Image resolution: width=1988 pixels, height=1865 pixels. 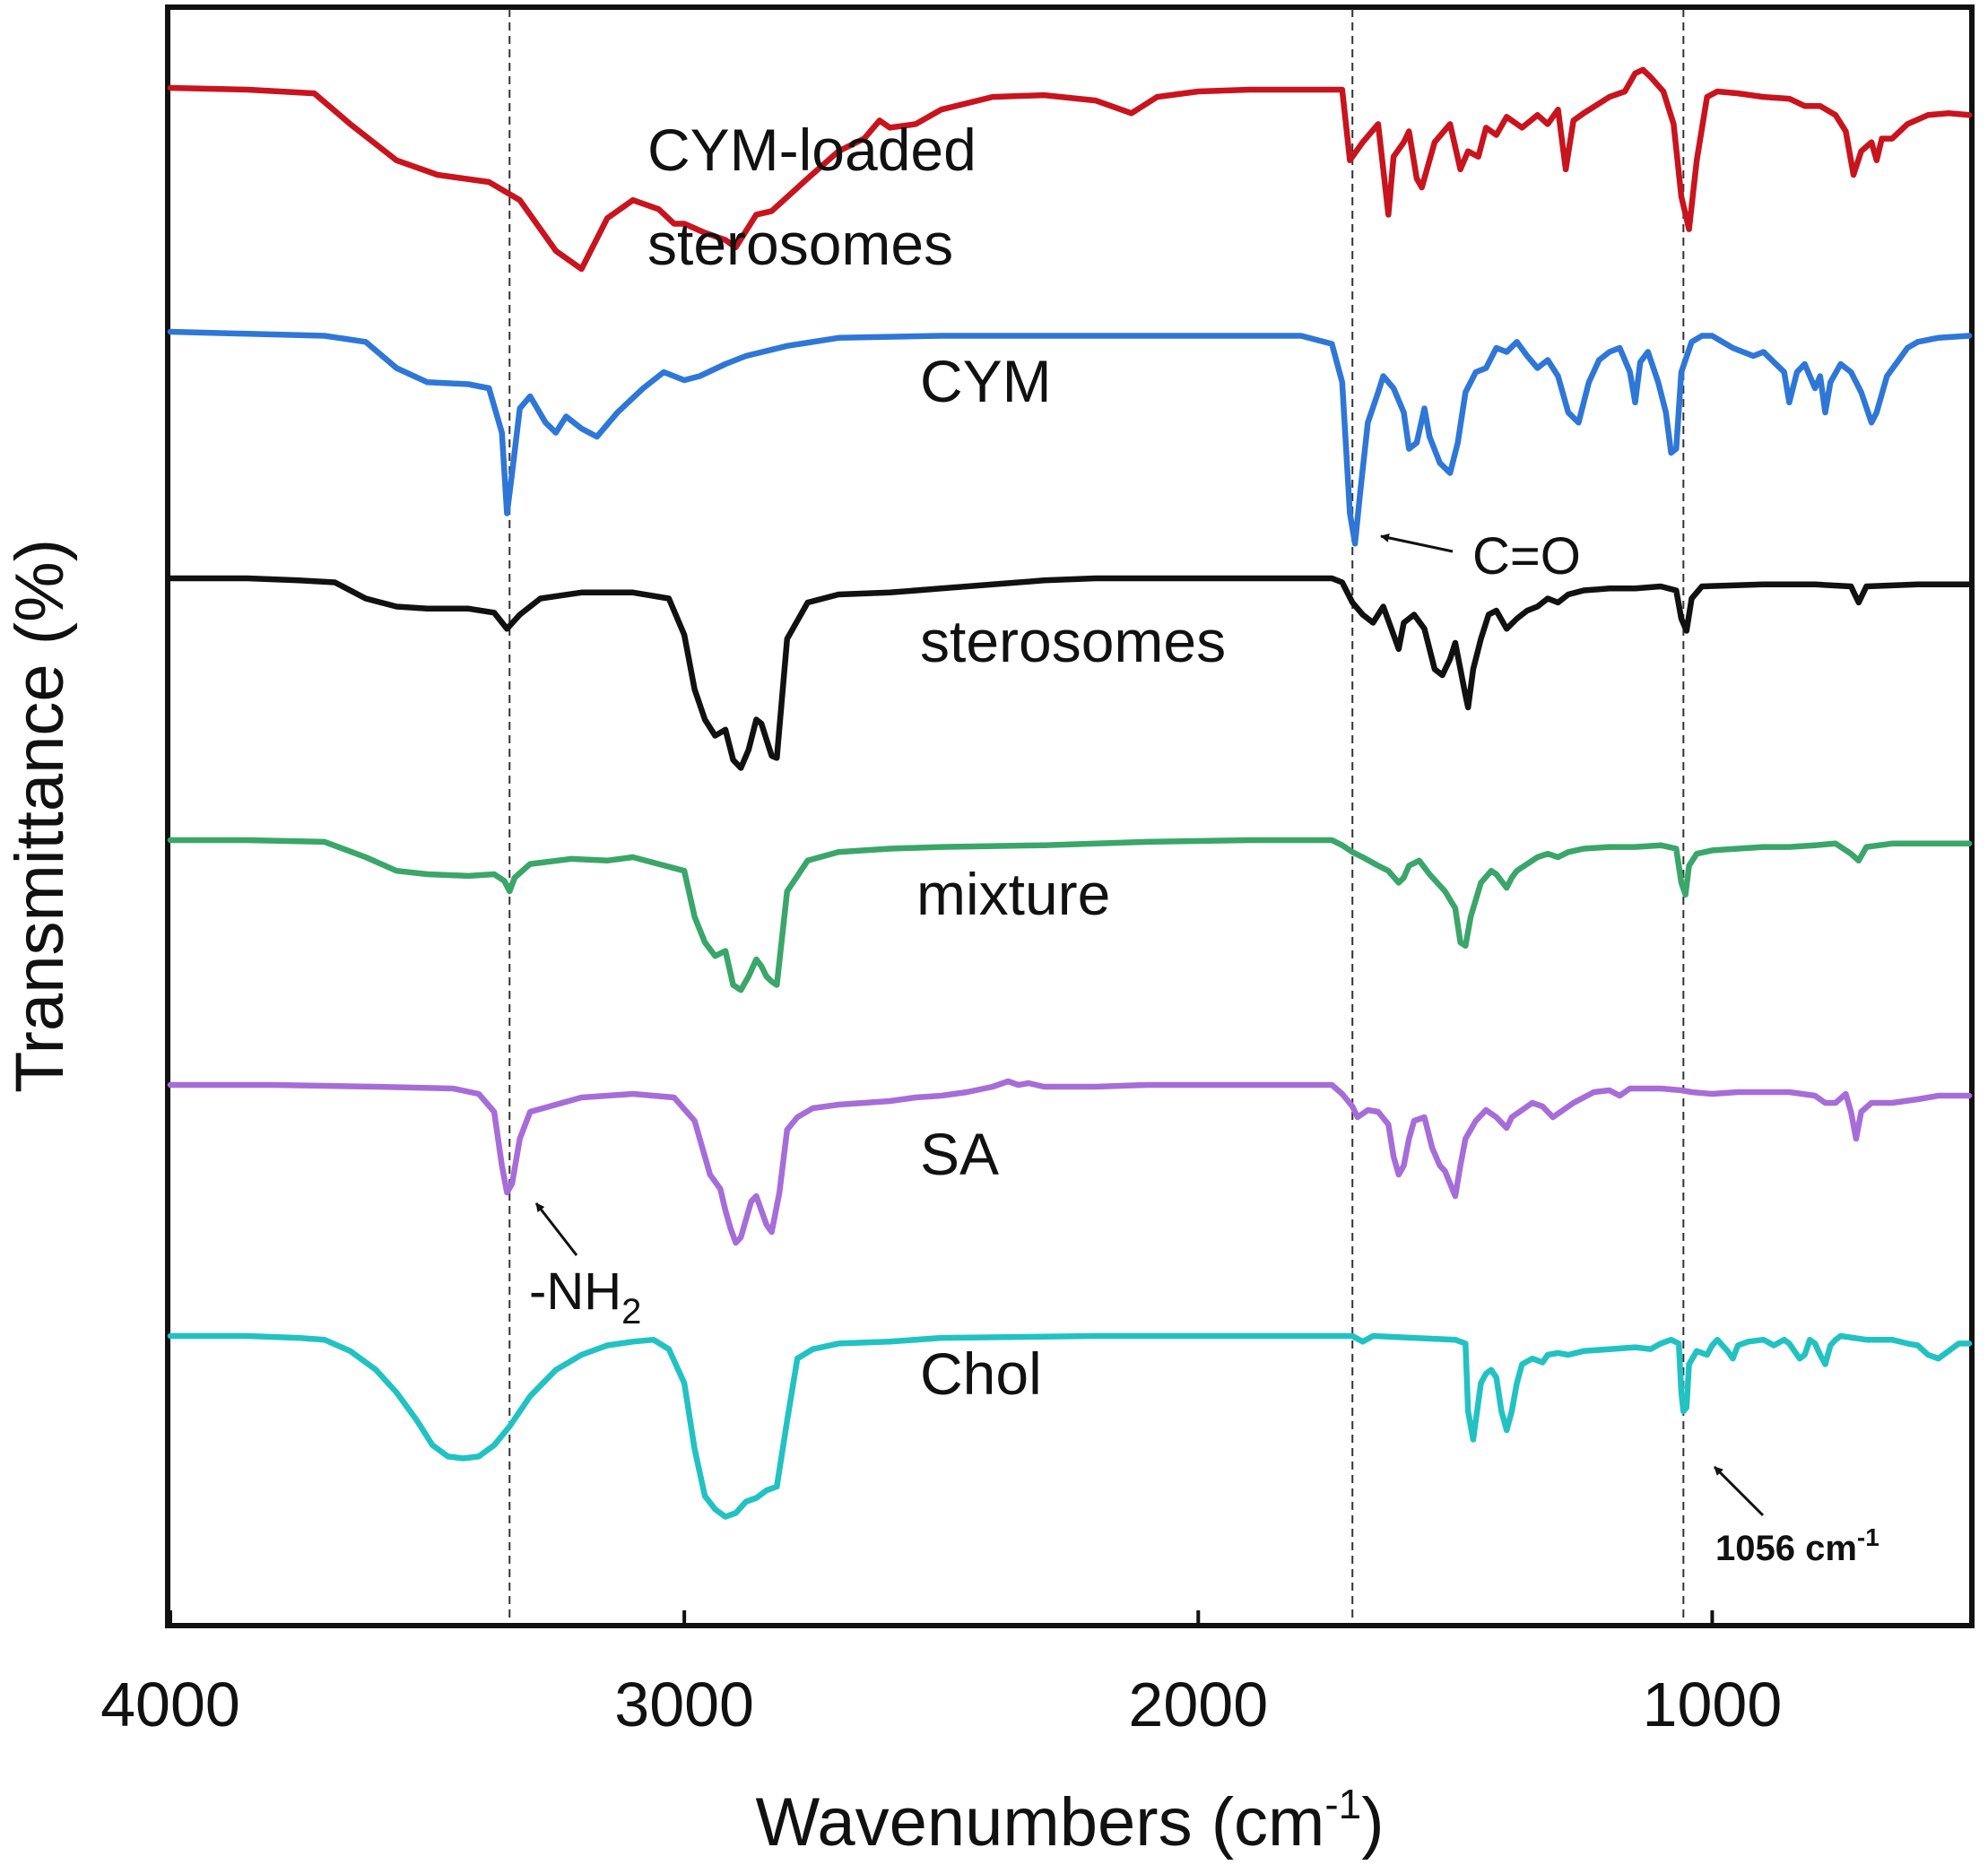 I want to click on annotation-arrow-nh2, so click(x=556, y=1229).